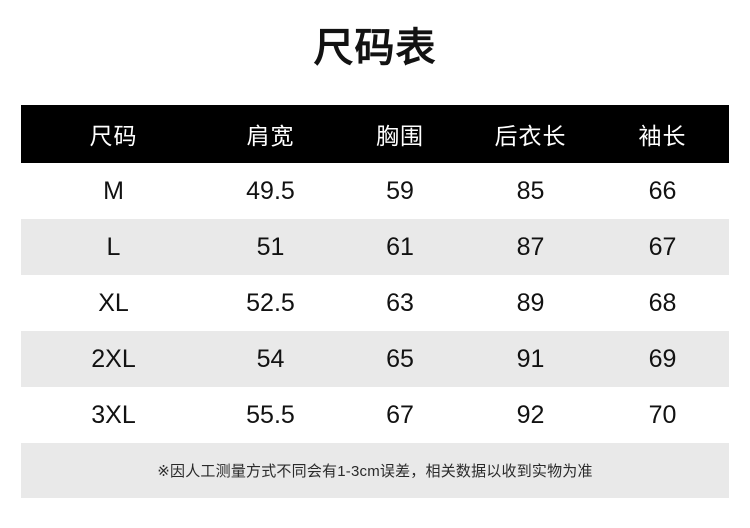 Image resolution: width=750 pixels, height=528 pixels. What do you see at coordinates (113, 302) in the screenshot?
I see `cell-size: XL` at bounding box center [113, 302].